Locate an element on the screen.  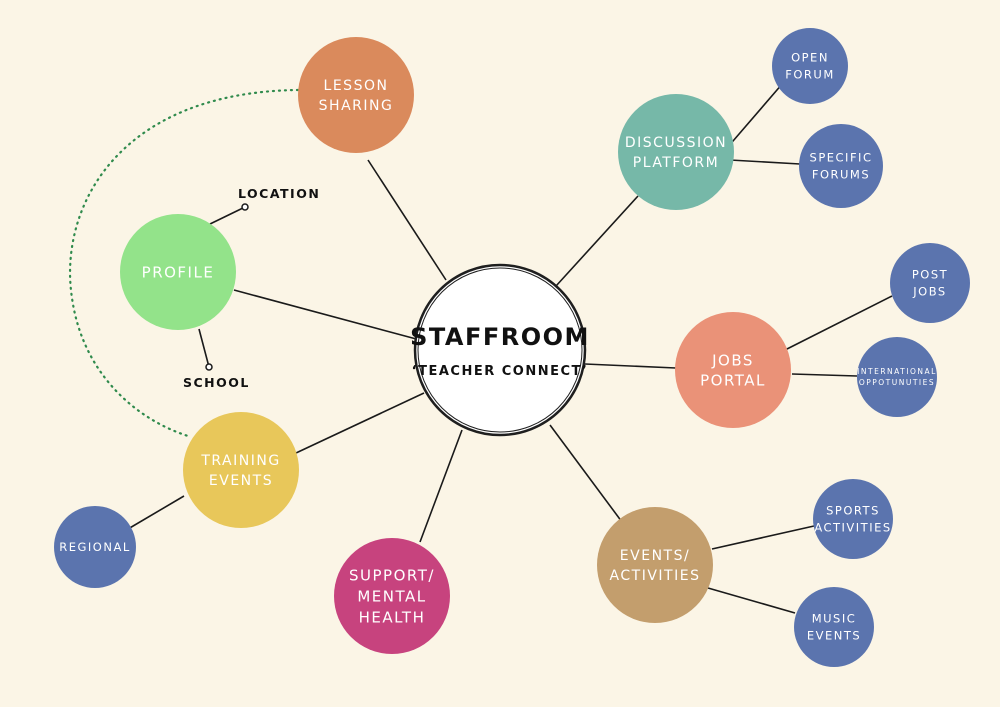
center-node: STAFFROOM ‘TEACHER CONNECT’ is located at coordinates (500, 350).